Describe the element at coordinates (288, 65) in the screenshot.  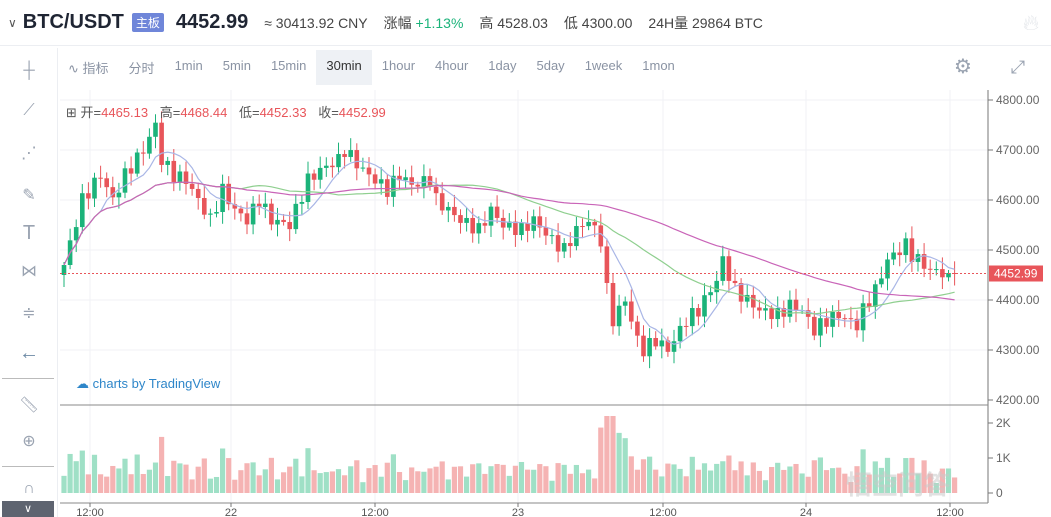
I see `tab-15min: 15min` at that location.